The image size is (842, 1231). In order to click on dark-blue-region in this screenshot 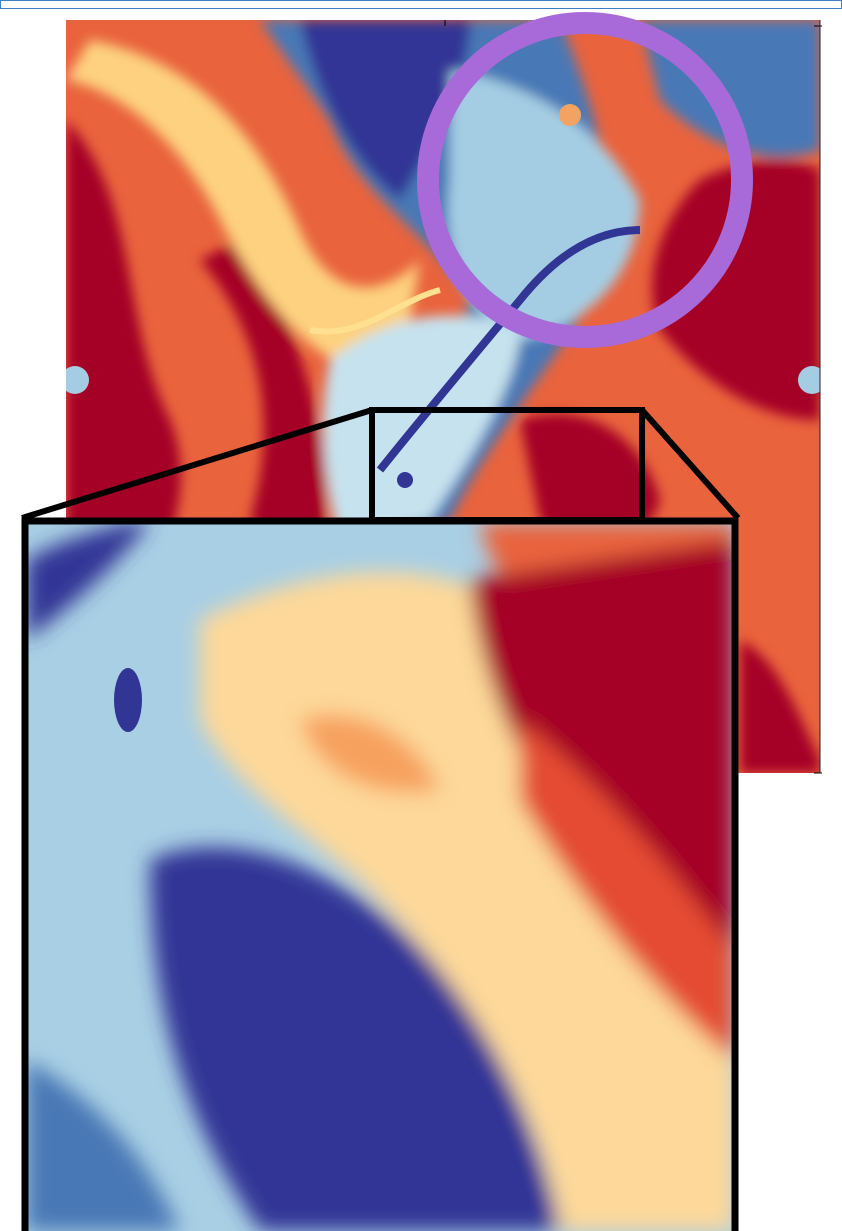, I will do `click(385, 110)`.